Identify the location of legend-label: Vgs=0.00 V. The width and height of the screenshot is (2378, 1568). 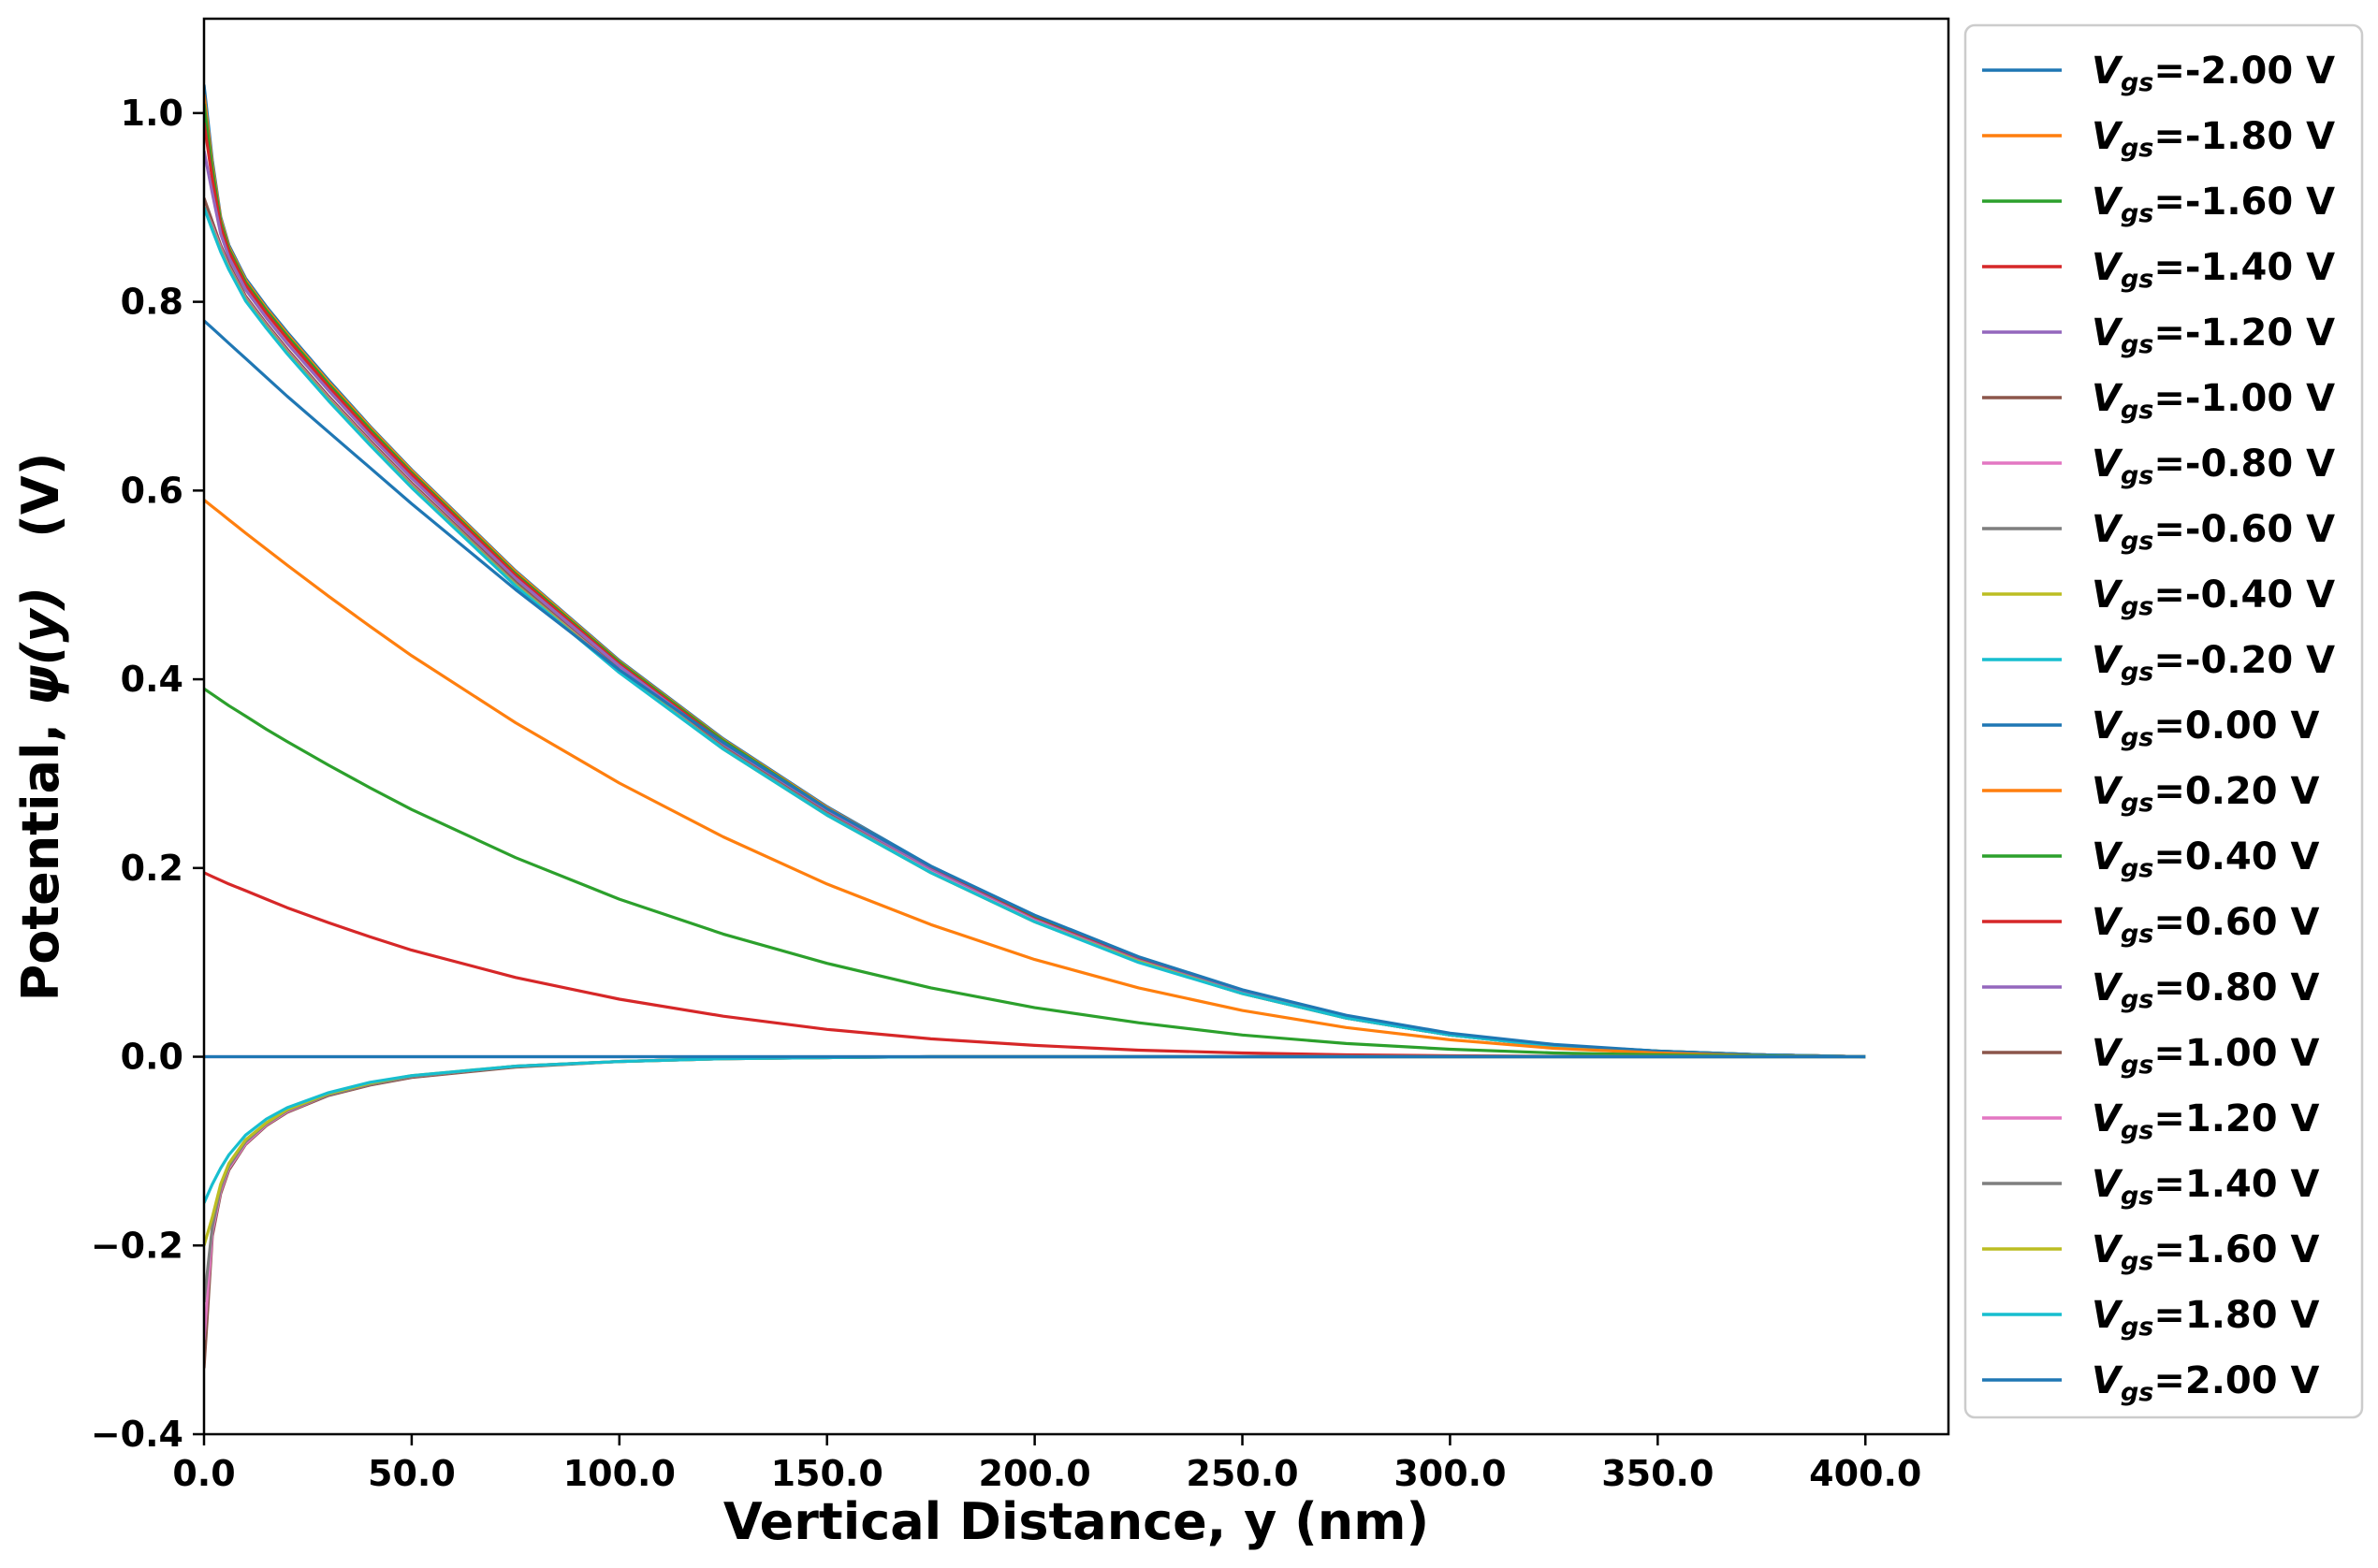
(2206, 728).